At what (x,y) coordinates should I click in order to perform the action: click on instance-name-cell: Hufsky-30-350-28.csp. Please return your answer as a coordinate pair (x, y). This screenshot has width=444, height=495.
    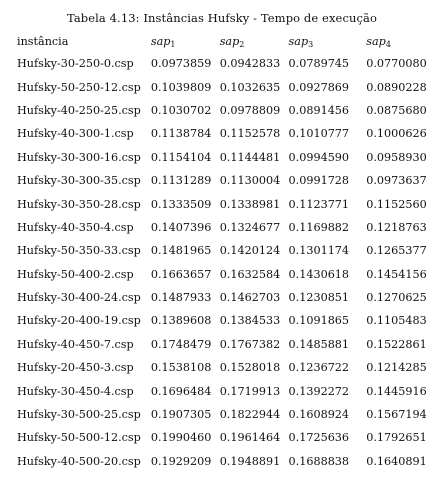
    Looking at the image, I should click on (79, 204).